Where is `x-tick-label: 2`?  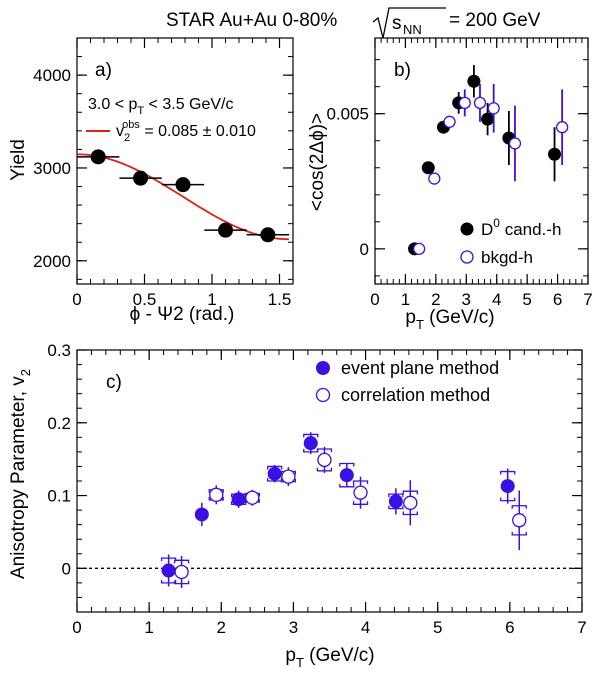 x-tick-label: 2 is located at coordinates (221, 627).